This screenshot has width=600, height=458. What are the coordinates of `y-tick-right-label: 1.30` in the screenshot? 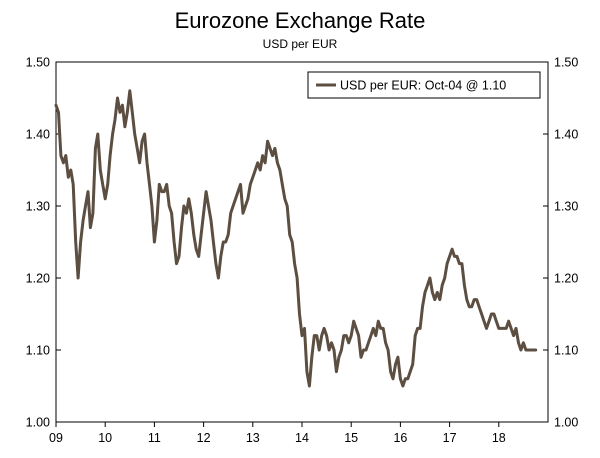 It's located at (566, 207).